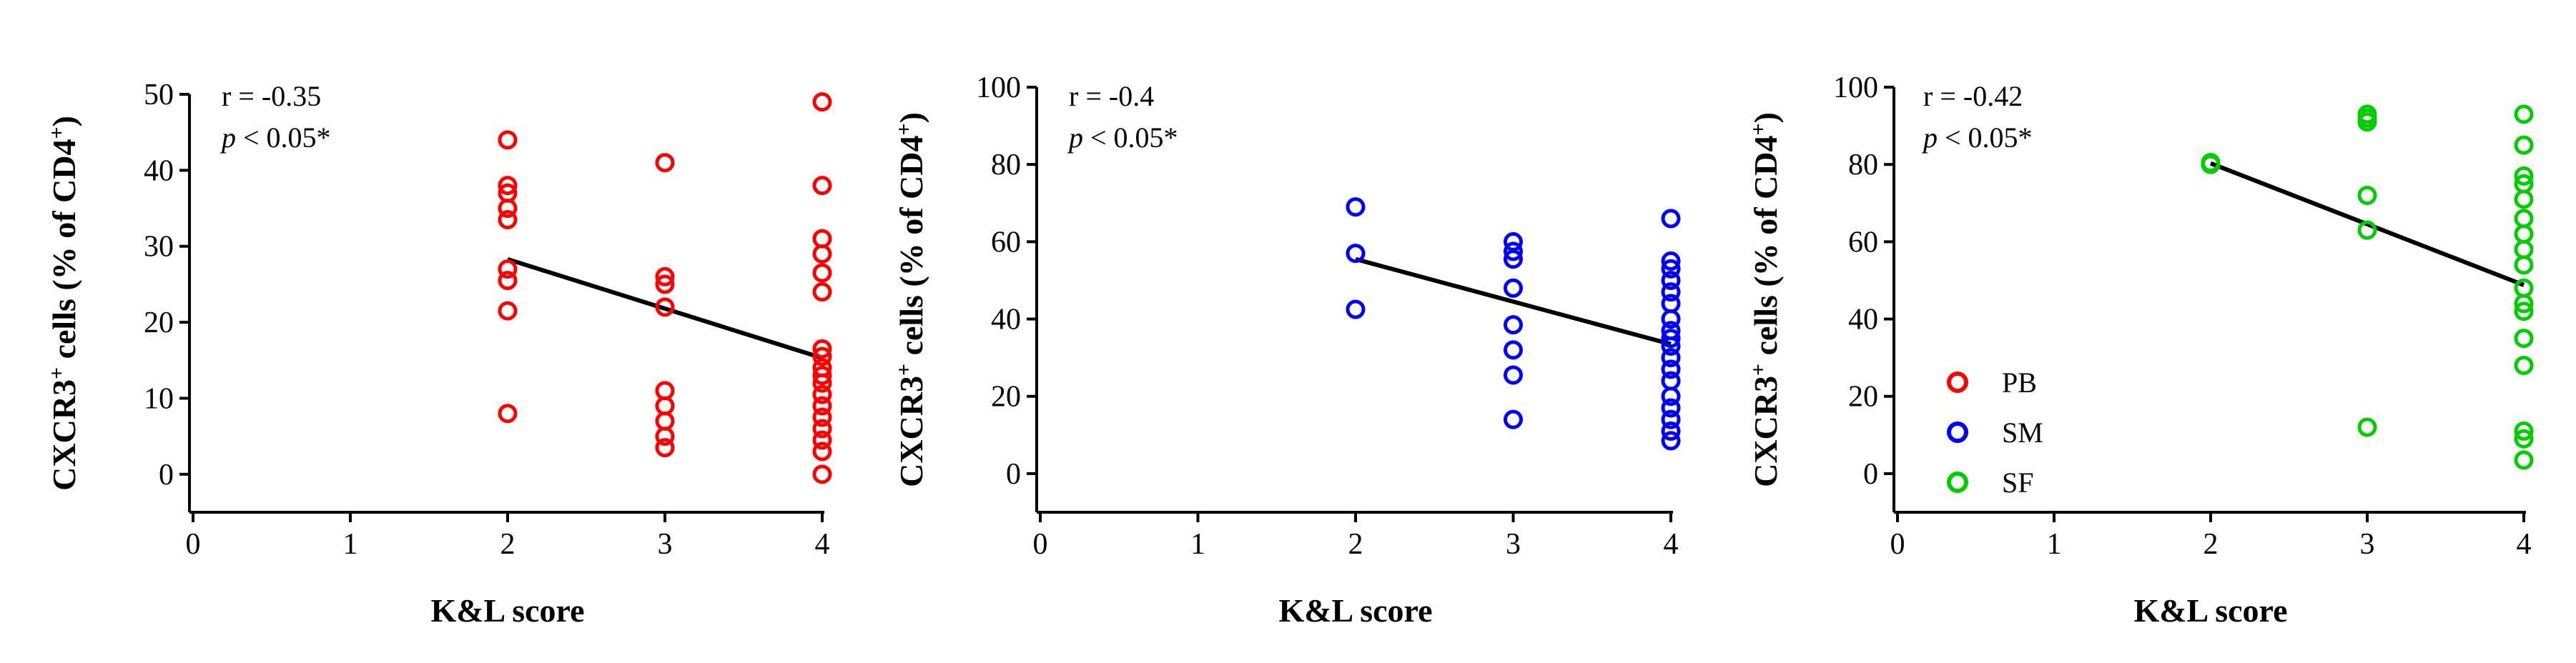 The height and width of the screenshot is (663, 2576). I want to click on y-tick-label: 10, so click(159, 398).